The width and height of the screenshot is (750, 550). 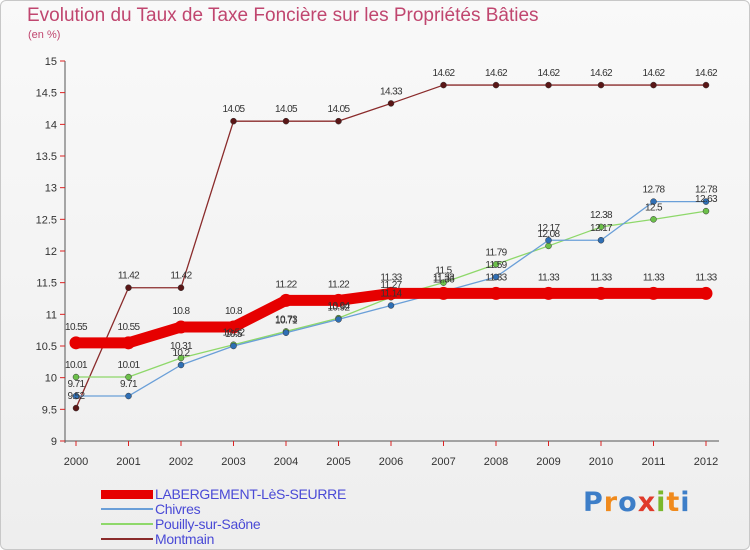 I want to click on y-tick-label: 13, so click(x=51, y=189).